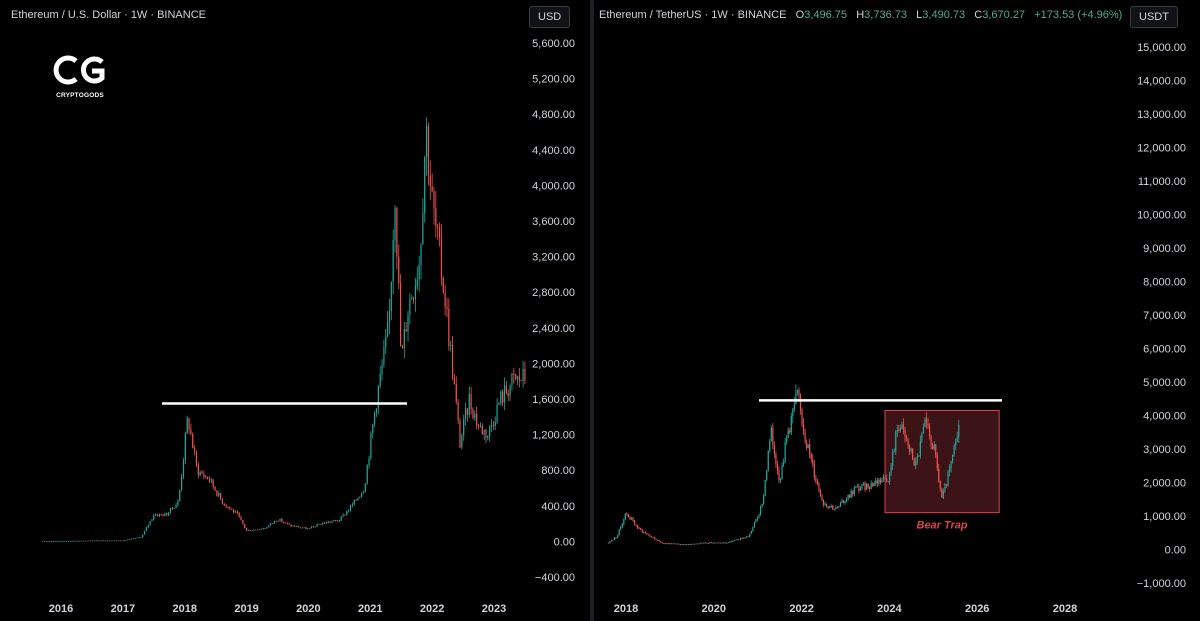  I want to click on y-tick-label: 2,800.00, so click(553, 293).